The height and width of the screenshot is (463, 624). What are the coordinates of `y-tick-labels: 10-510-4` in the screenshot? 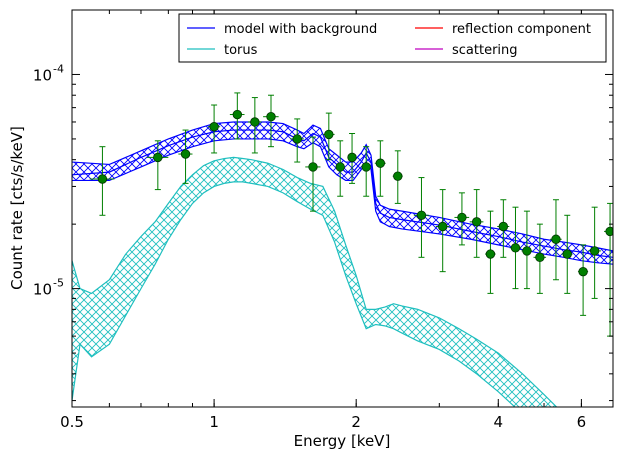 It's located at (48, 180).